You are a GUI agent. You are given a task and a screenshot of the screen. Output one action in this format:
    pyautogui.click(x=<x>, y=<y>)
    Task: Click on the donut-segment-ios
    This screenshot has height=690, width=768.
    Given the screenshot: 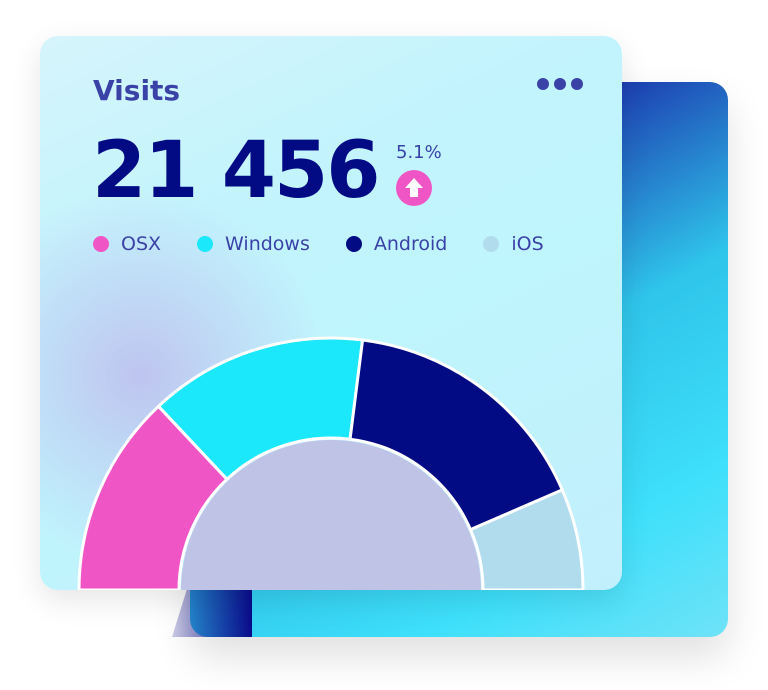 What is the action you would take?
    pyautogui.click(x=526, y=538)
    